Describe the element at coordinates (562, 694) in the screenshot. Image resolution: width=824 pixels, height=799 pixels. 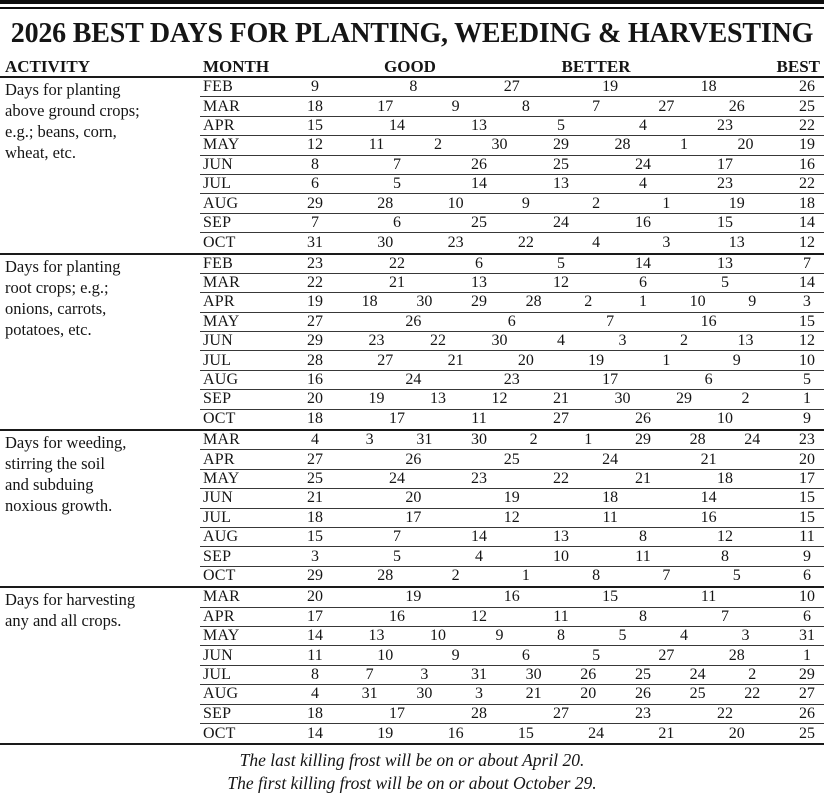
I see `day-numbers: 4 31 30 3 21 20 26 25 22 27` at that location.